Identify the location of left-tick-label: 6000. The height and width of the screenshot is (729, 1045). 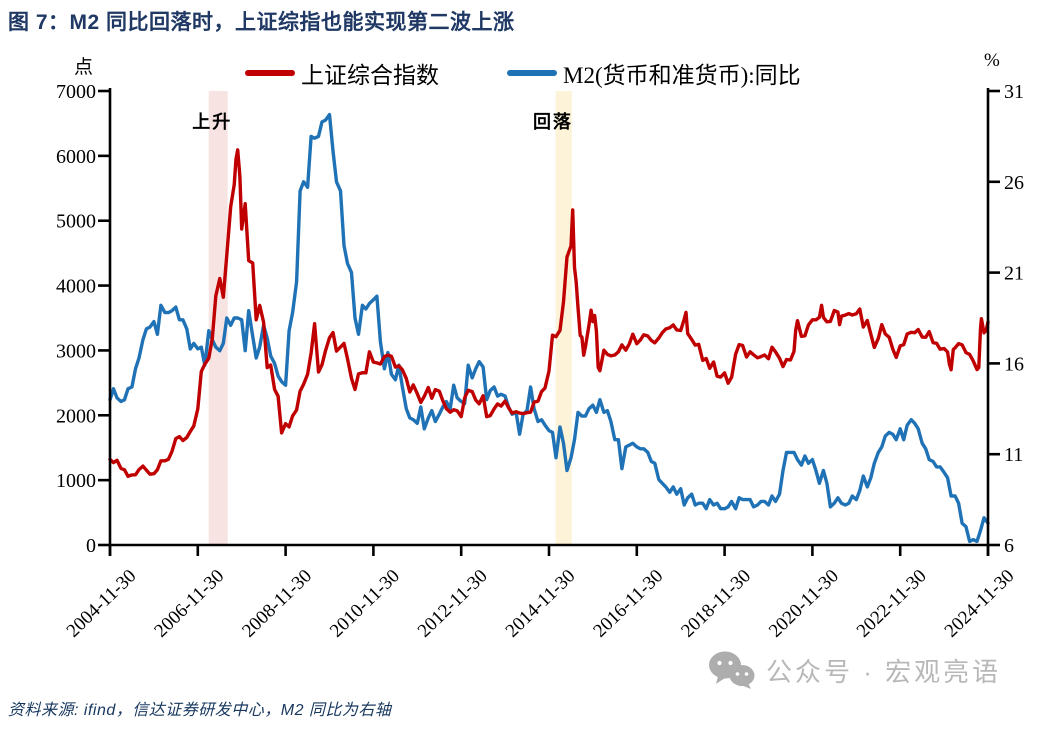
(76, 157).